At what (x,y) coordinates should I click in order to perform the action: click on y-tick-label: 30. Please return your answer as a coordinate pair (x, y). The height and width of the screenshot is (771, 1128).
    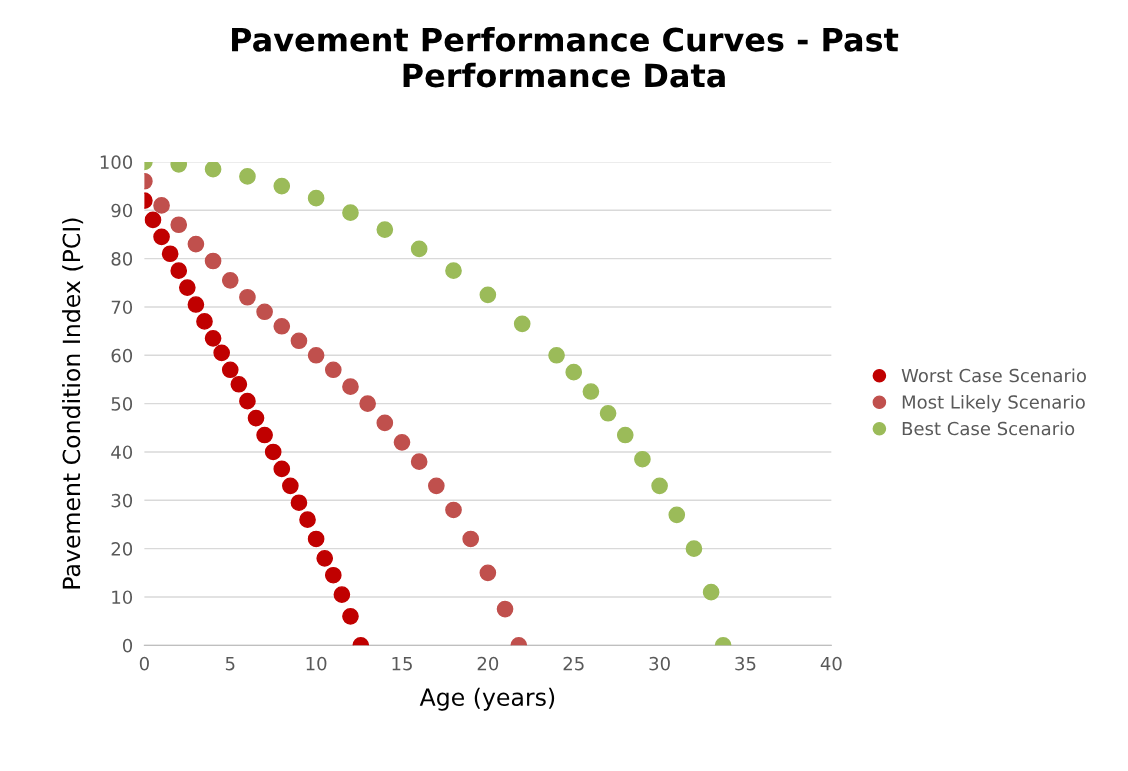
    Looking at the image, I should click on (122, 500).